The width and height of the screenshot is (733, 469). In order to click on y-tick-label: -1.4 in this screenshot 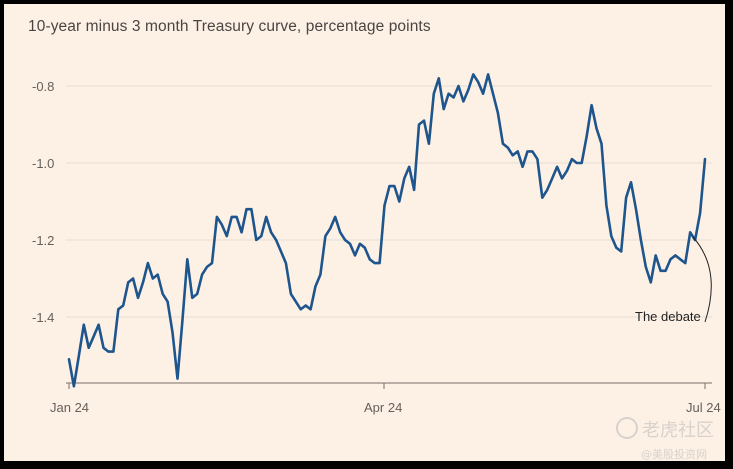, I will do `click(43, 317)`.